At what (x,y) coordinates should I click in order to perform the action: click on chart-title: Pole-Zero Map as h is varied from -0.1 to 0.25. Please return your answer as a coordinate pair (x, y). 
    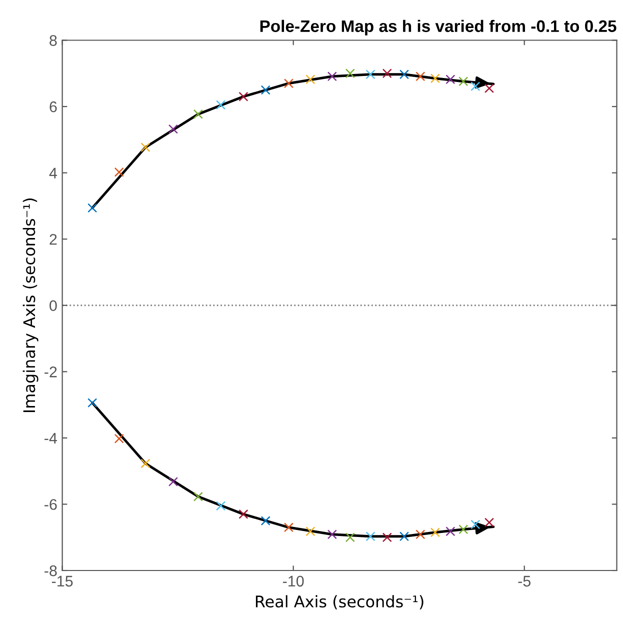
    Looking at the image, I should click on (438, 28).